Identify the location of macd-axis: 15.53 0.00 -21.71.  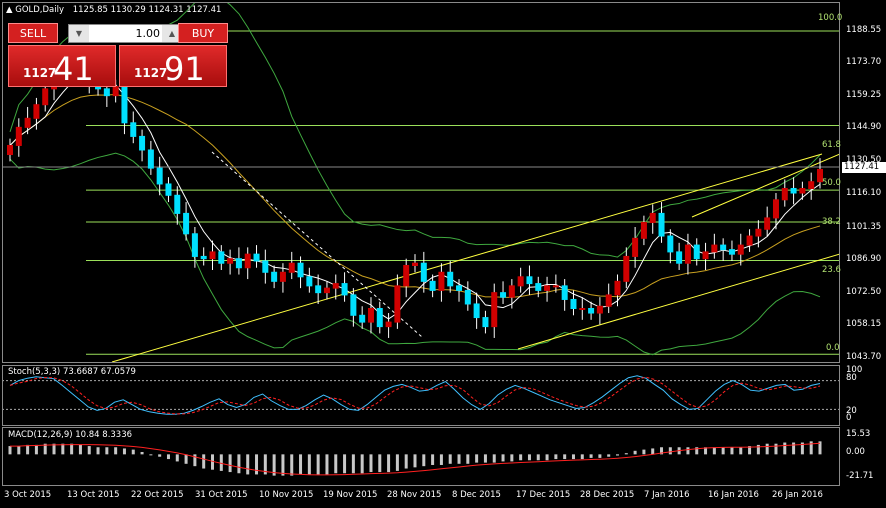
(864, 456).